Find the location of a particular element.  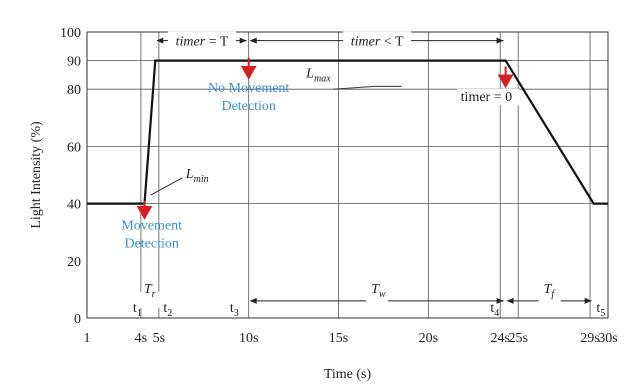

time-marker-label: t4 is located at coordinates (494, 310).